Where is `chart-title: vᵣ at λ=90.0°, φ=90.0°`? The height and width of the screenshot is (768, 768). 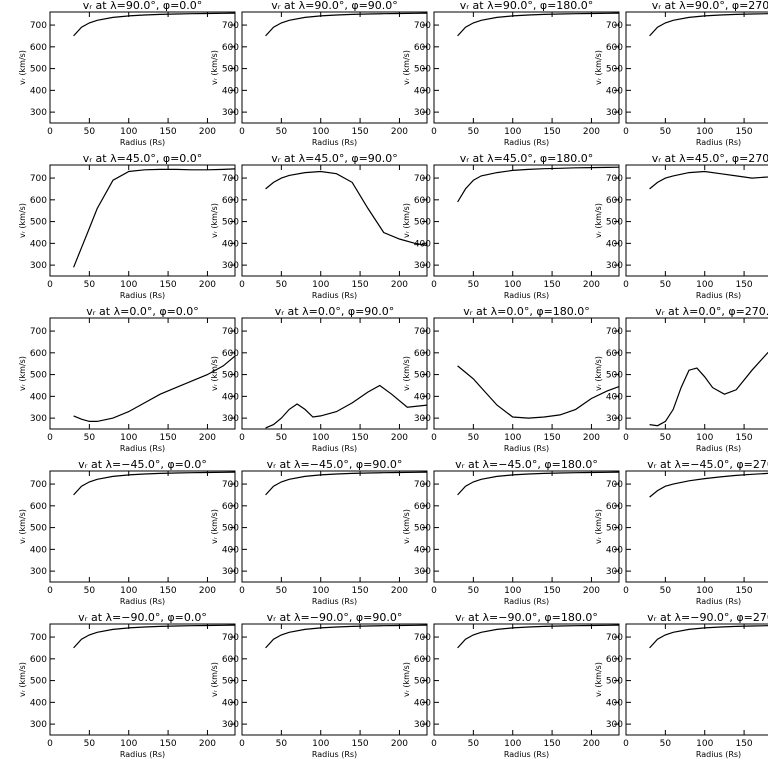
chart-title: vᵣ at λ=90.0°, φ=90.0° is located at coordinates (334, 6).